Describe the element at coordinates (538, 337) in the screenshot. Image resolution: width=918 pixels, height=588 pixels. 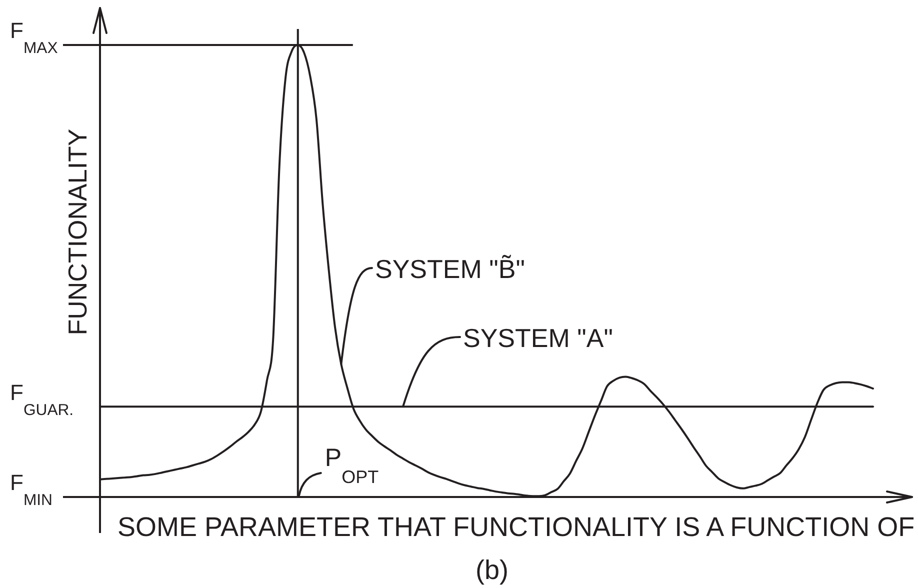
I see `text: SYSTEM "A"` at that location.